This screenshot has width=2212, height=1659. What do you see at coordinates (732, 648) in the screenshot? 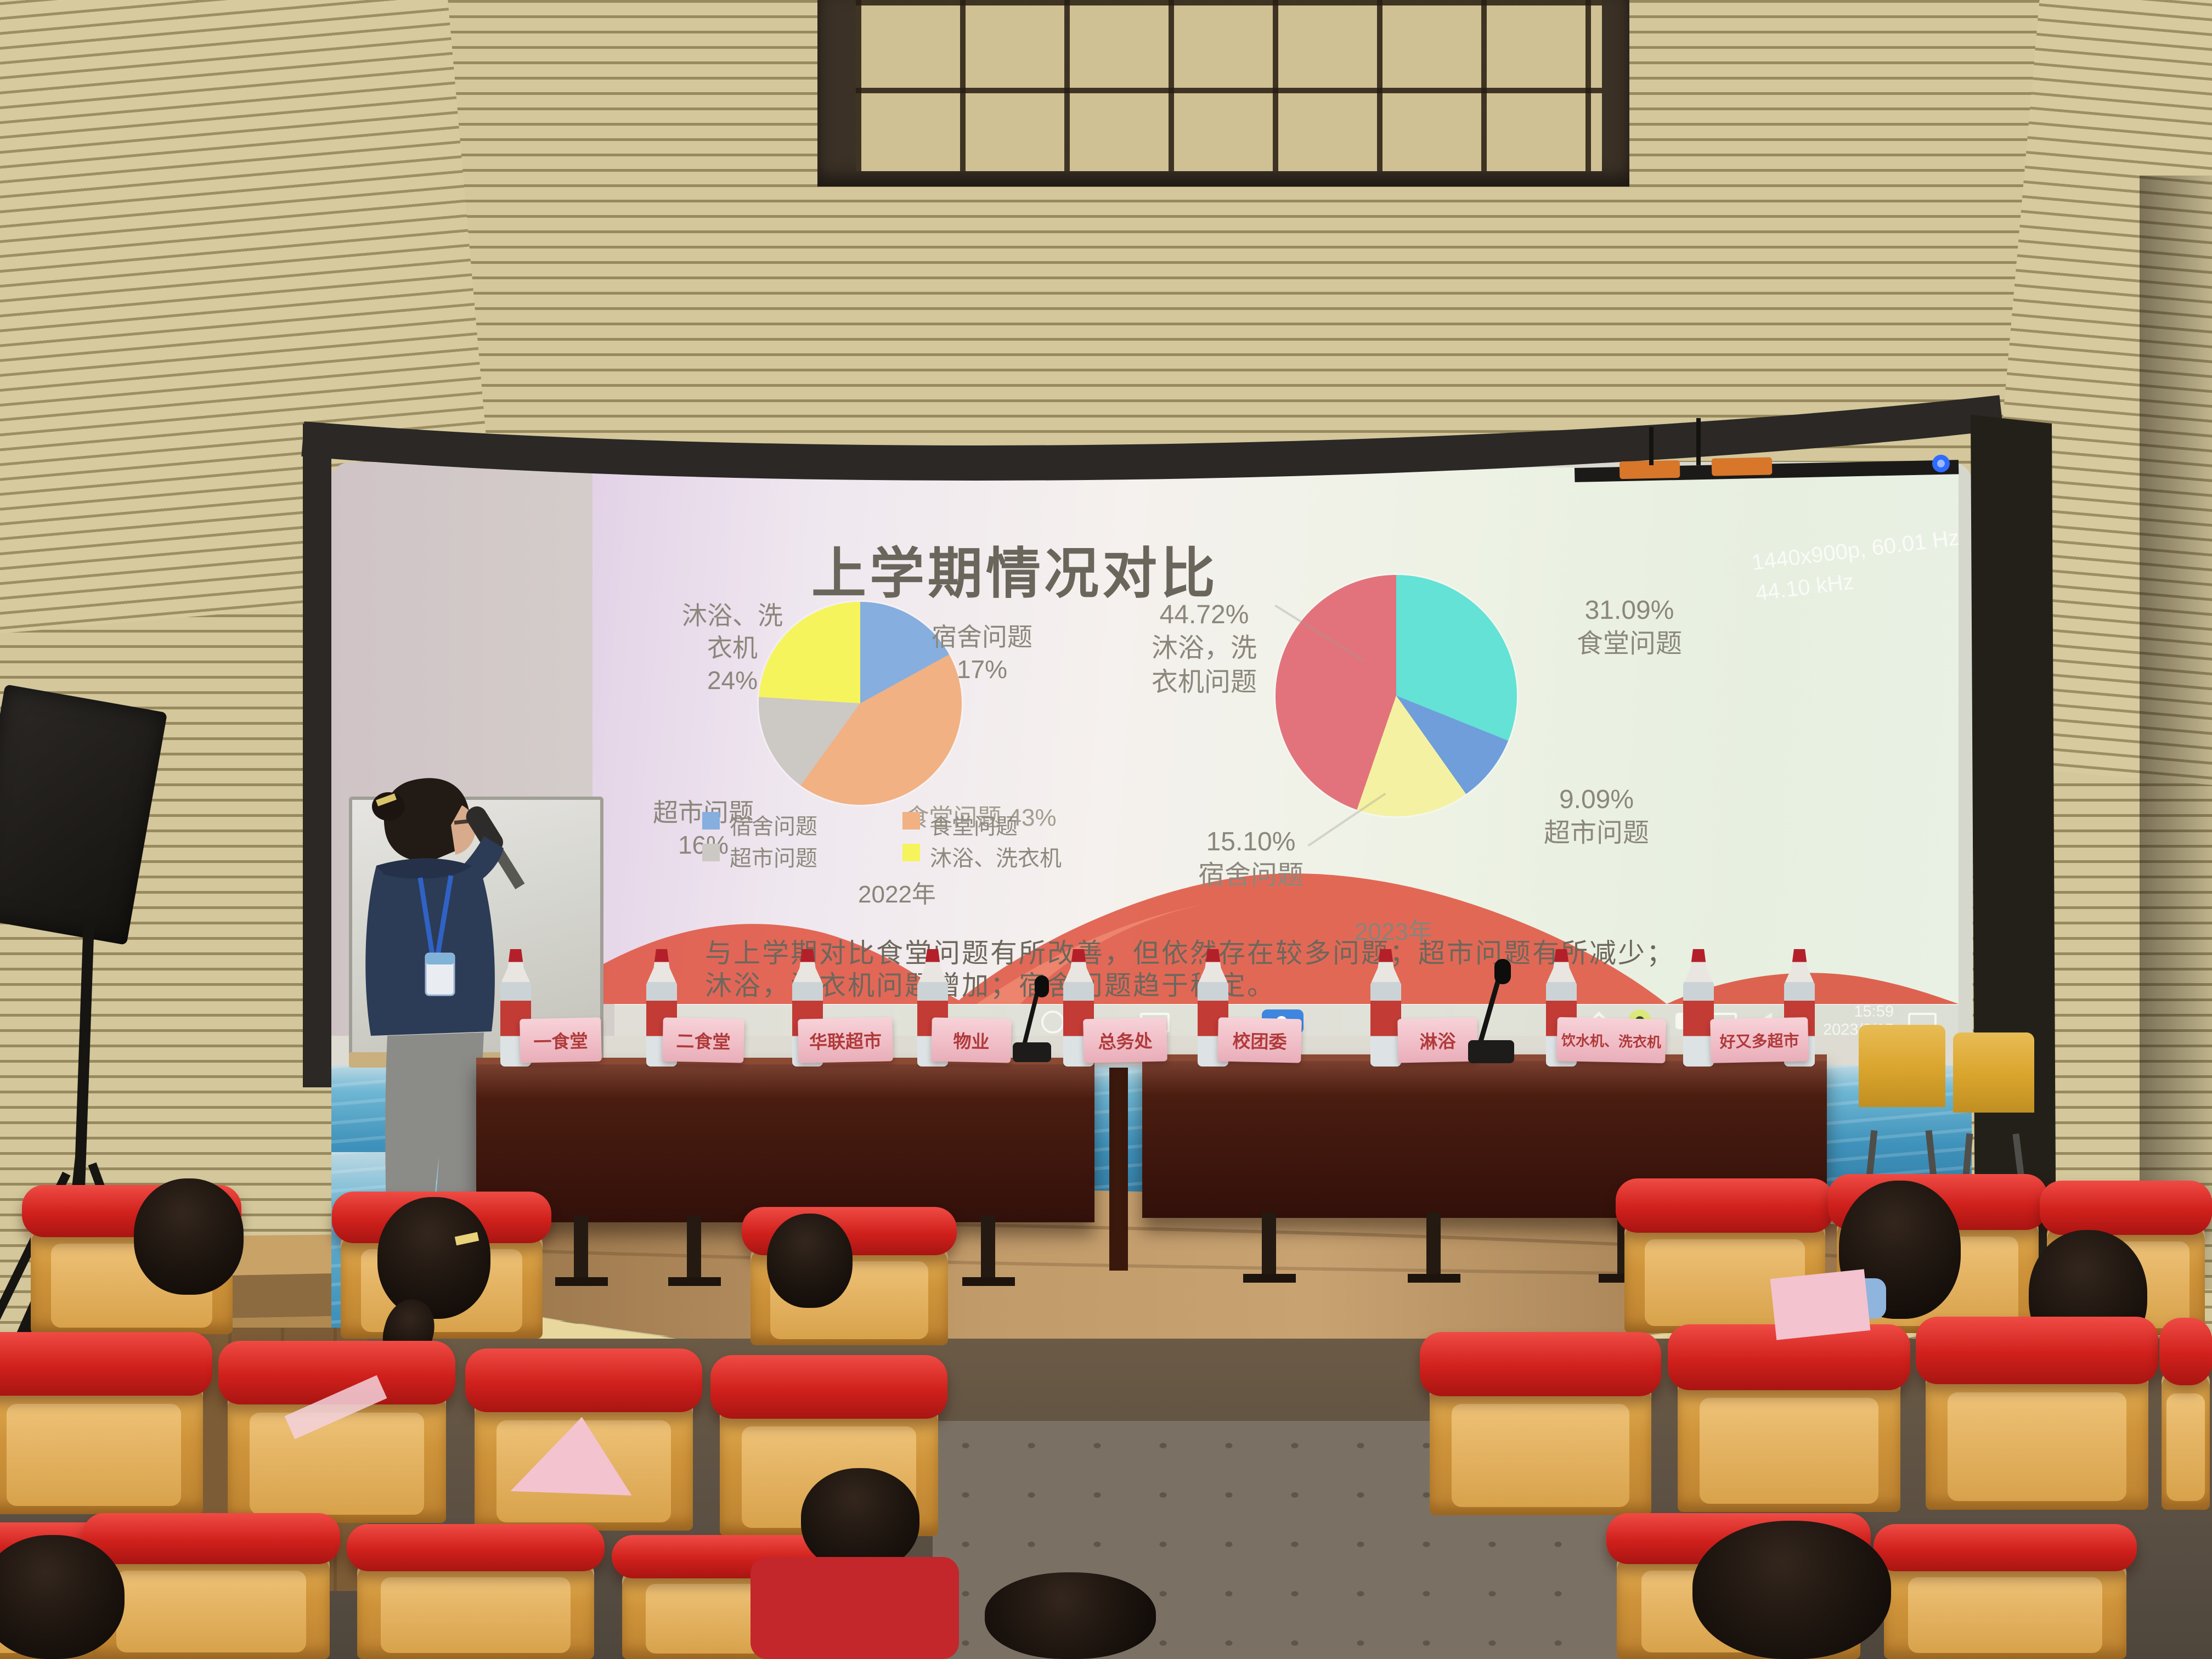
I see `pie1-label-shower: 沐浴、洗衣机 24%` at bounding box center [732, 648].